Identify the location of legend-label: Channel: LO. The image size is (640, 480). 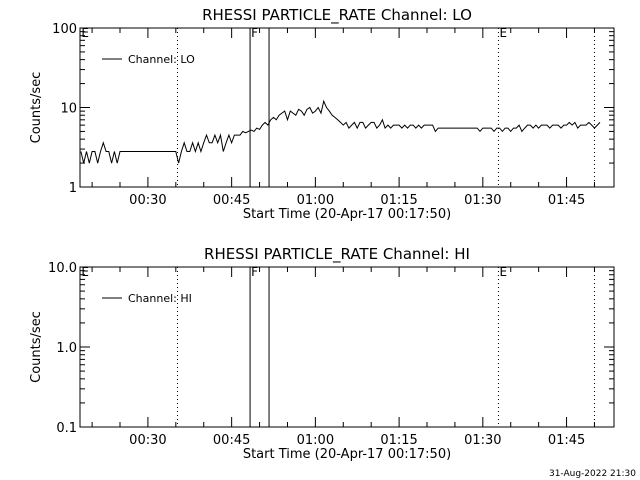
(161, 59).